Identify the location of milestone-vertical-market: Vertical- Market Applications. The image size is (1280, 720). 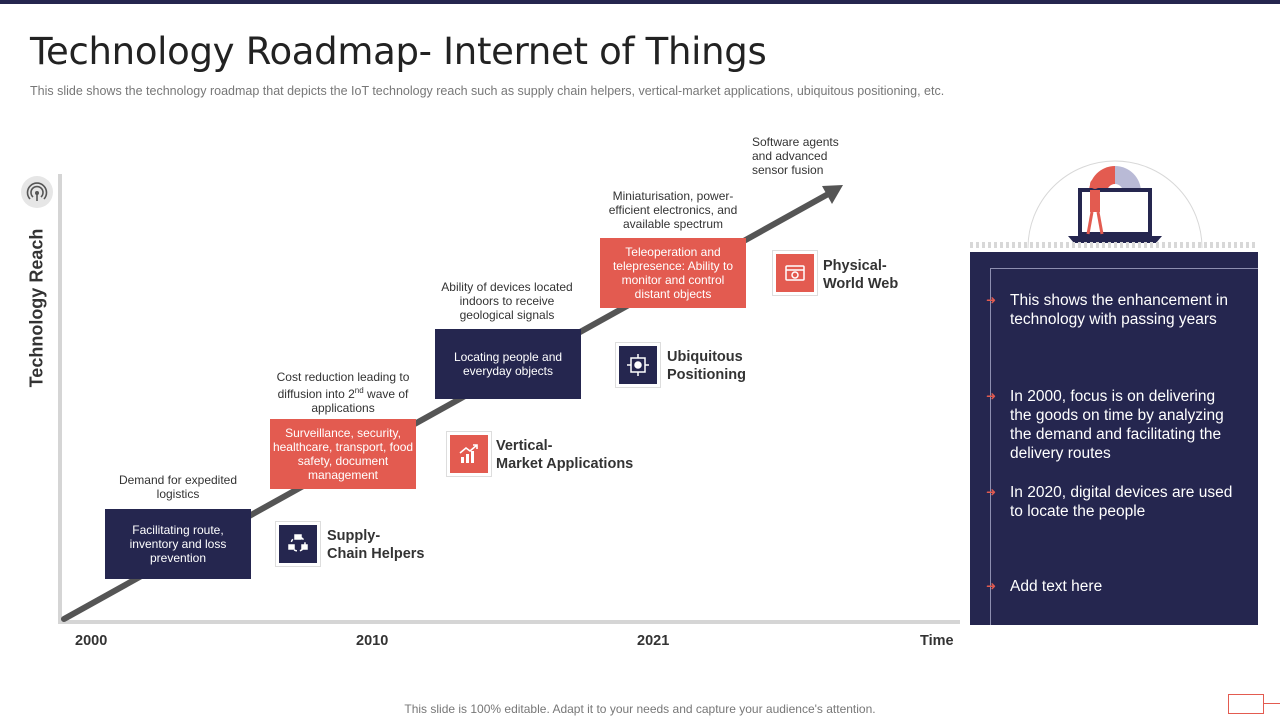
(564, 455).